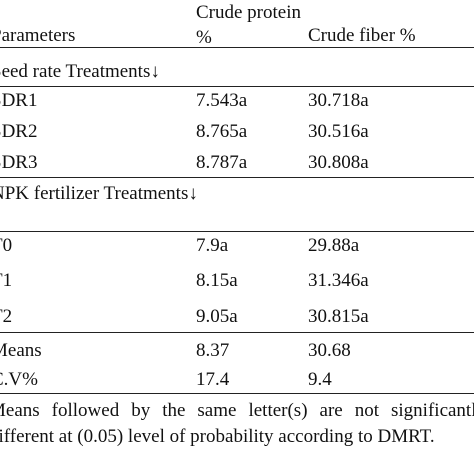 The height and width of the screenshot is (474, 474). I want to click on header-cell: Crude protein %, so click(249, 25).